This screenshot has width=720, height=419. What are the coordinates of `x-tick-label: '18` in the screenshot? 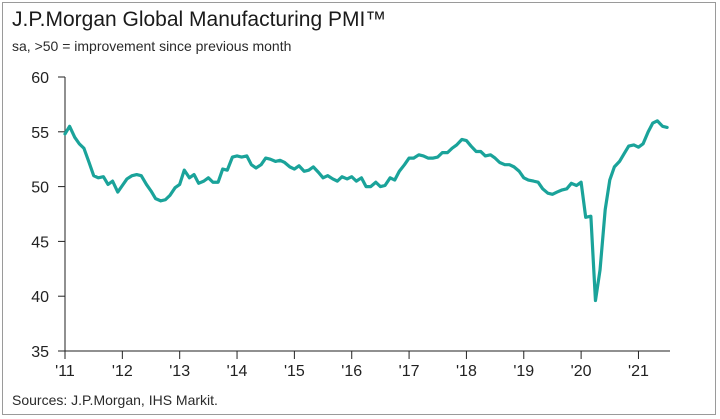 It's located at (466, 371).